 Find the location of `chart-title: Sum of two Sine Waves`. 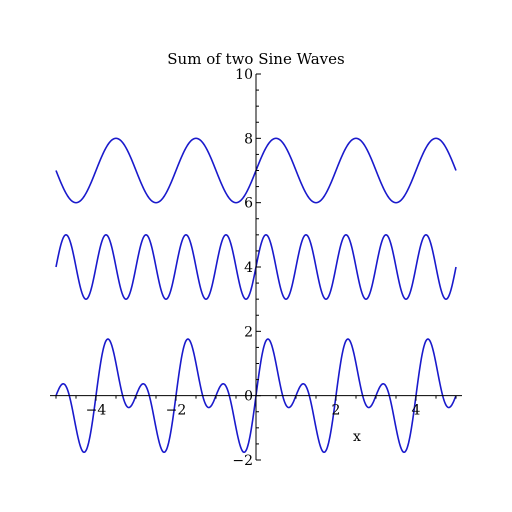

chart-title: Sum of two Sine Waves is located at coordinates (255, 59).